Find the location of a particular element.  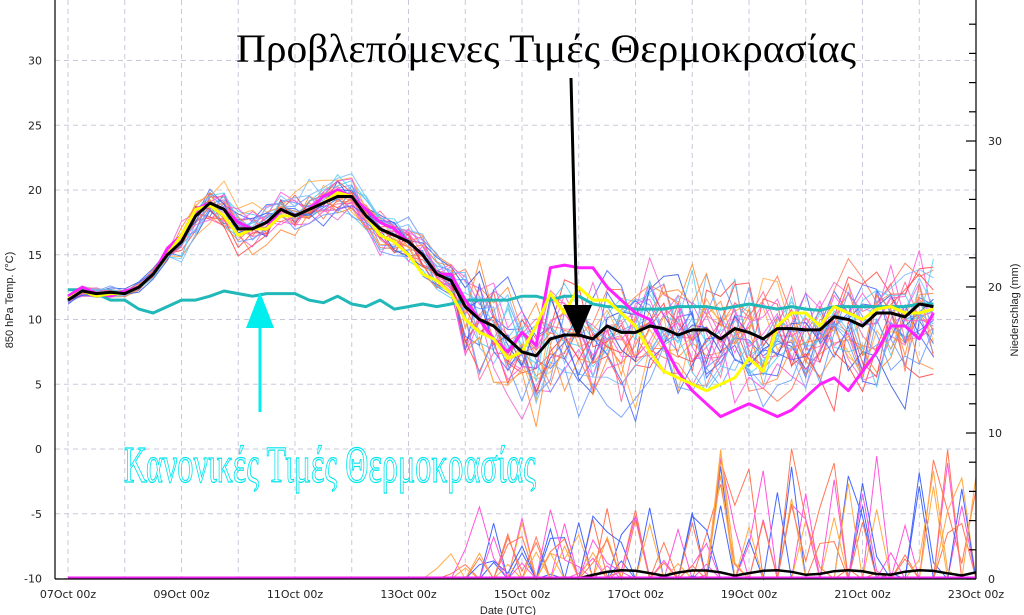

y-axis-label: 850 hPa Temp. (°C) is located at coordinates (10, 300).